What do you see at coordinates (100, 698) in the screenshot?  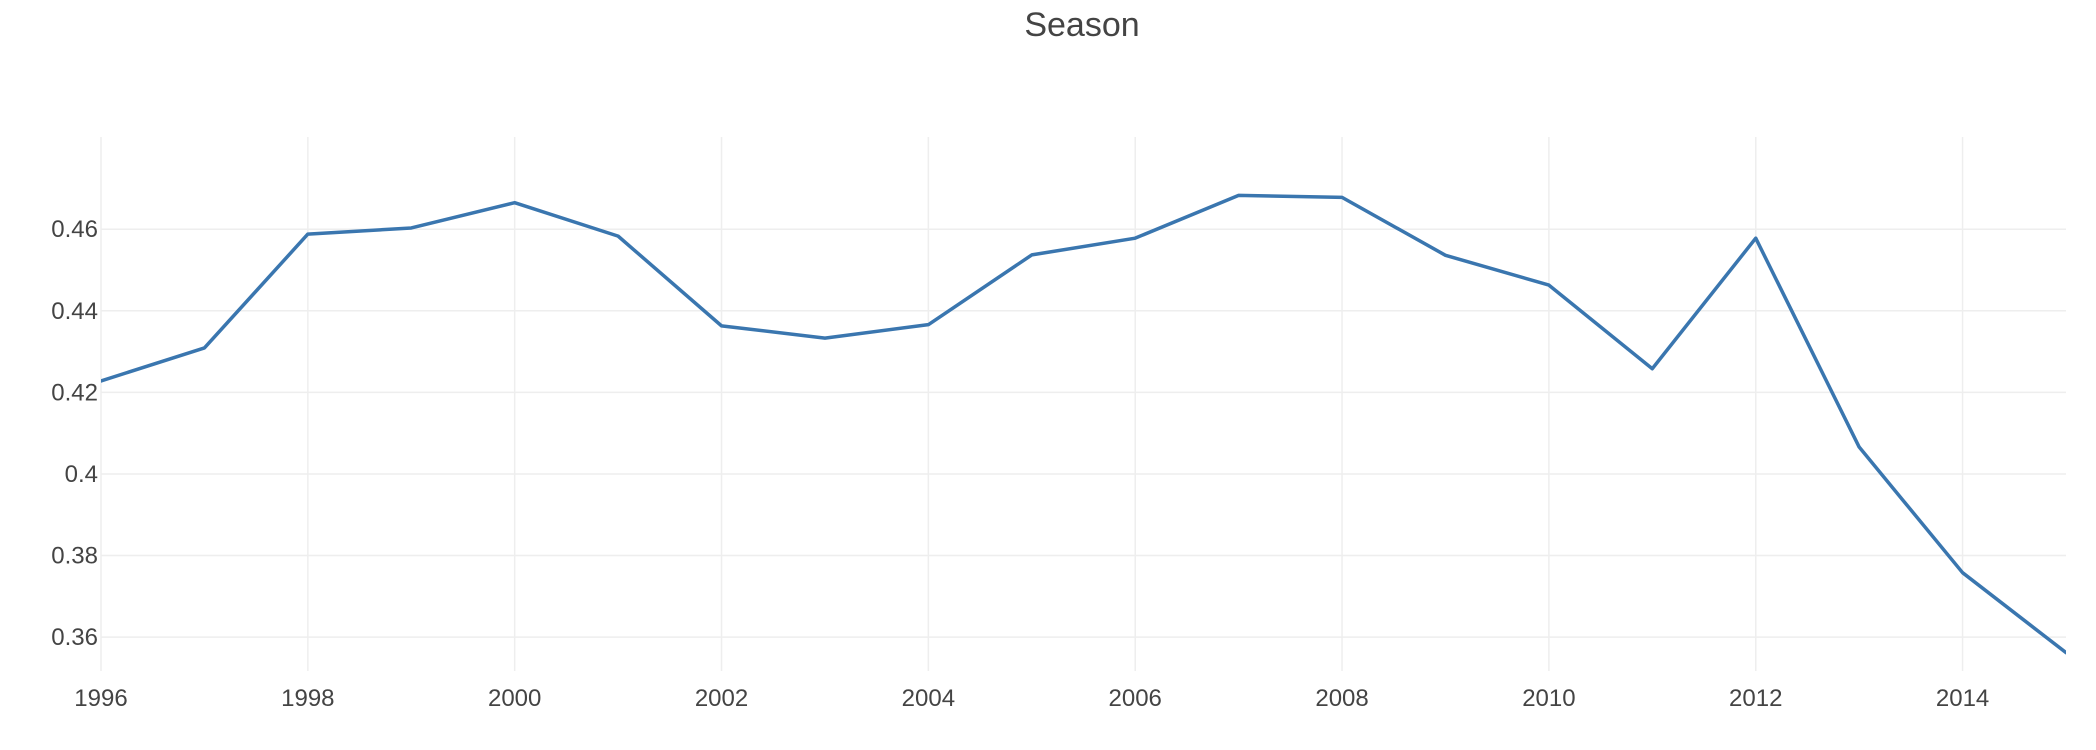 I see `x-tick-label: 1996` at bounding box center [100, 698].